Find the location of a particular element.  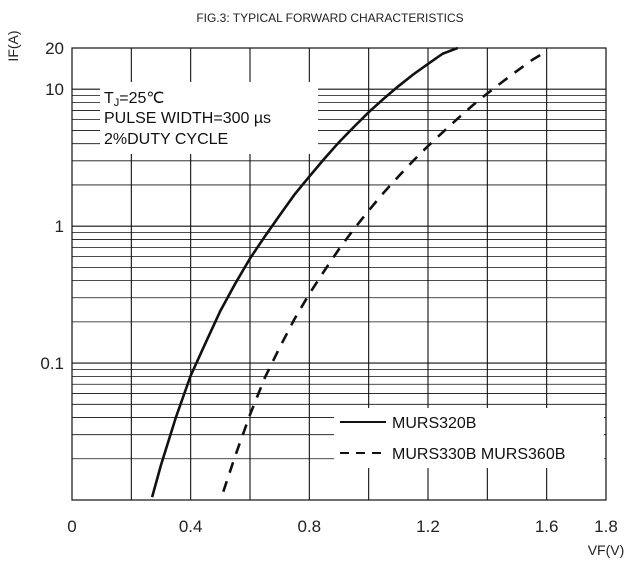

y-tick-label: 1 is located at coordinates (59, 226).